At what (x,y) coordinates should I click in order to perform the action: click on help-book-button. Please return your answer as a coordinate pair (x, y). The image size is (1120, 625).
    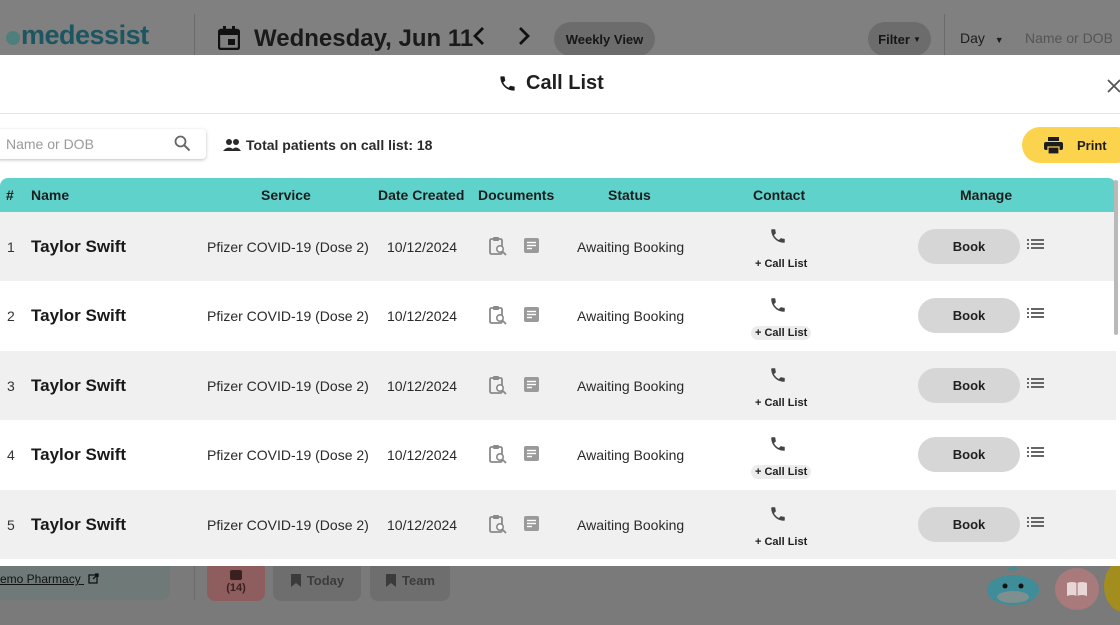
    Looking at the image, I should click on (1077, 589).